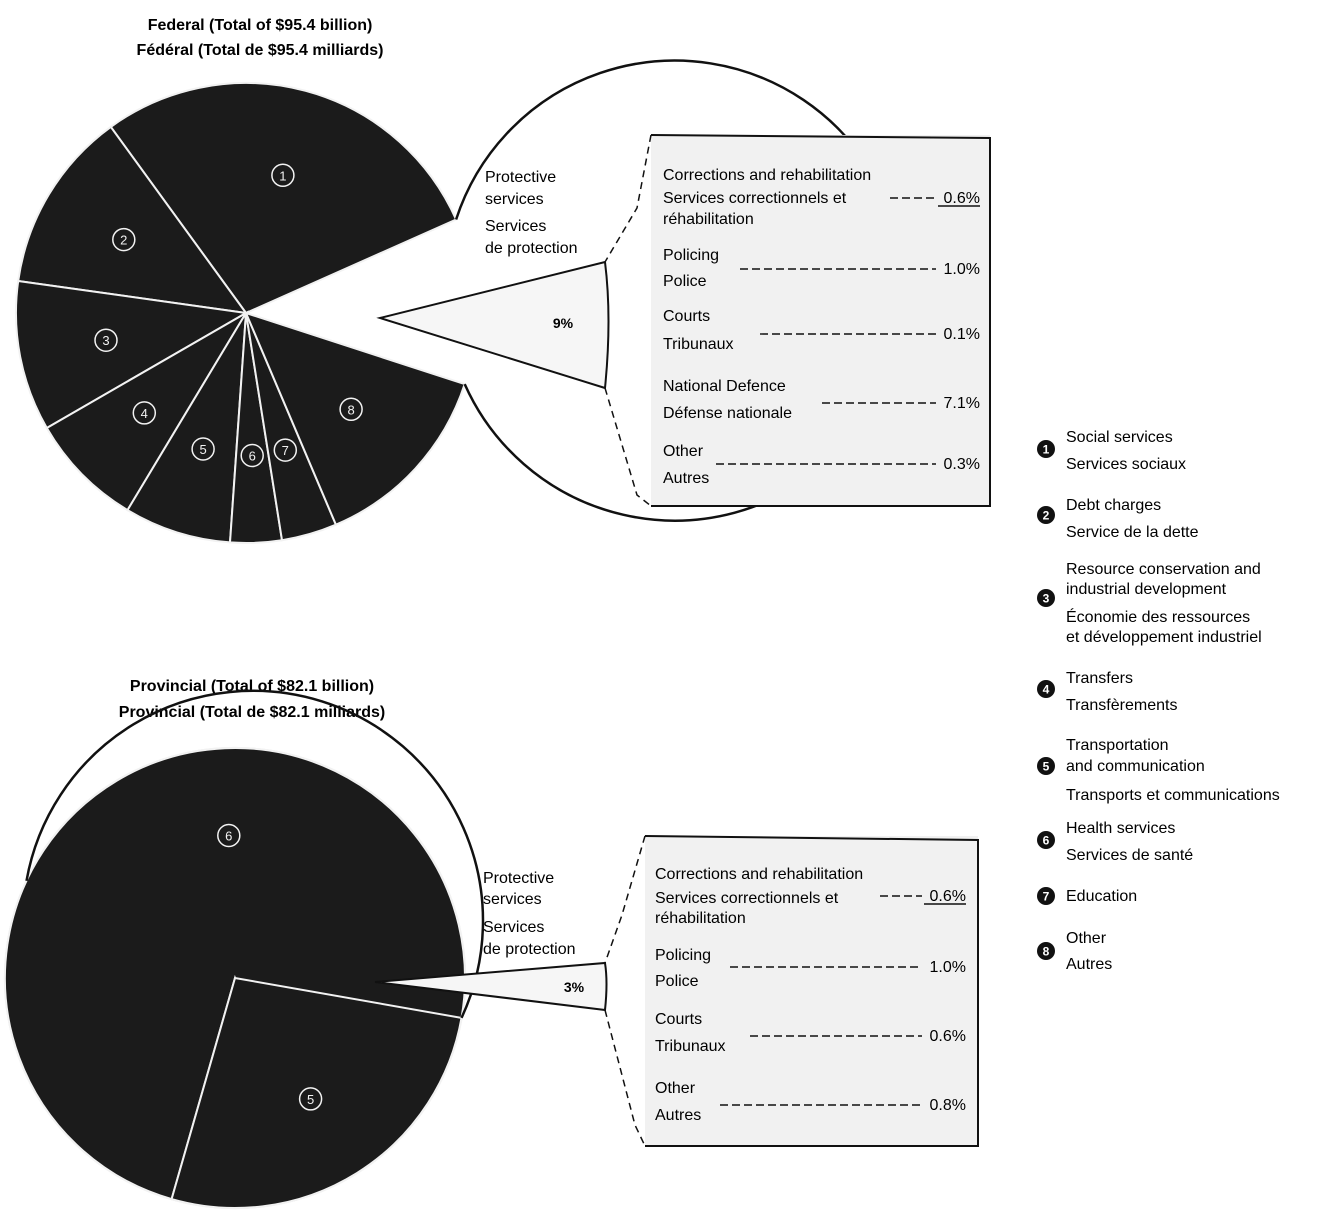 The image size is (1330, 1215). I want to click on slice-number-label: 3, so click(105, 340).